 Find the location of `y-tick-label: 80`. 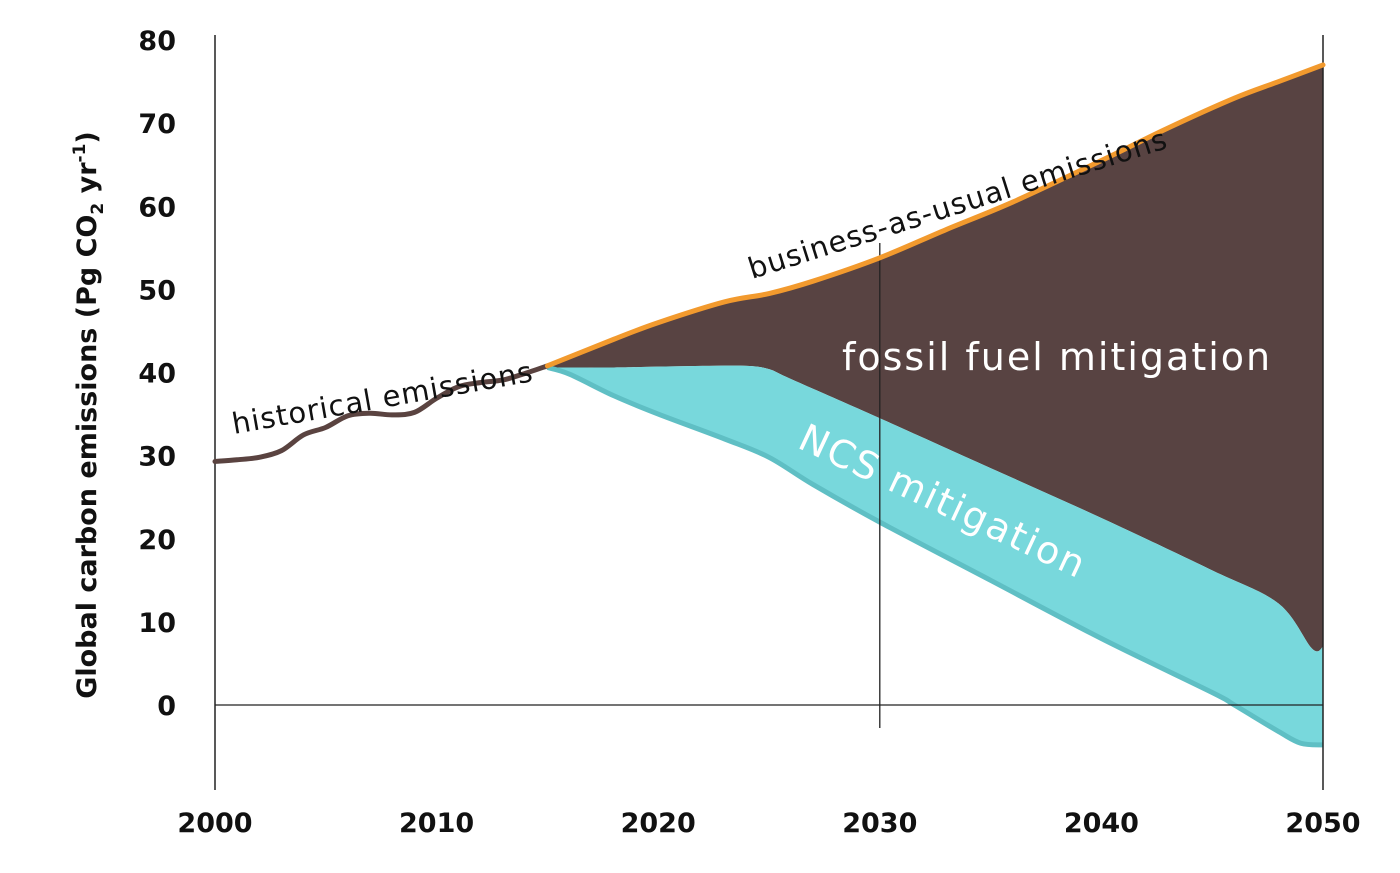

y-tick-label: 80 is located at coordinates (157, 41).